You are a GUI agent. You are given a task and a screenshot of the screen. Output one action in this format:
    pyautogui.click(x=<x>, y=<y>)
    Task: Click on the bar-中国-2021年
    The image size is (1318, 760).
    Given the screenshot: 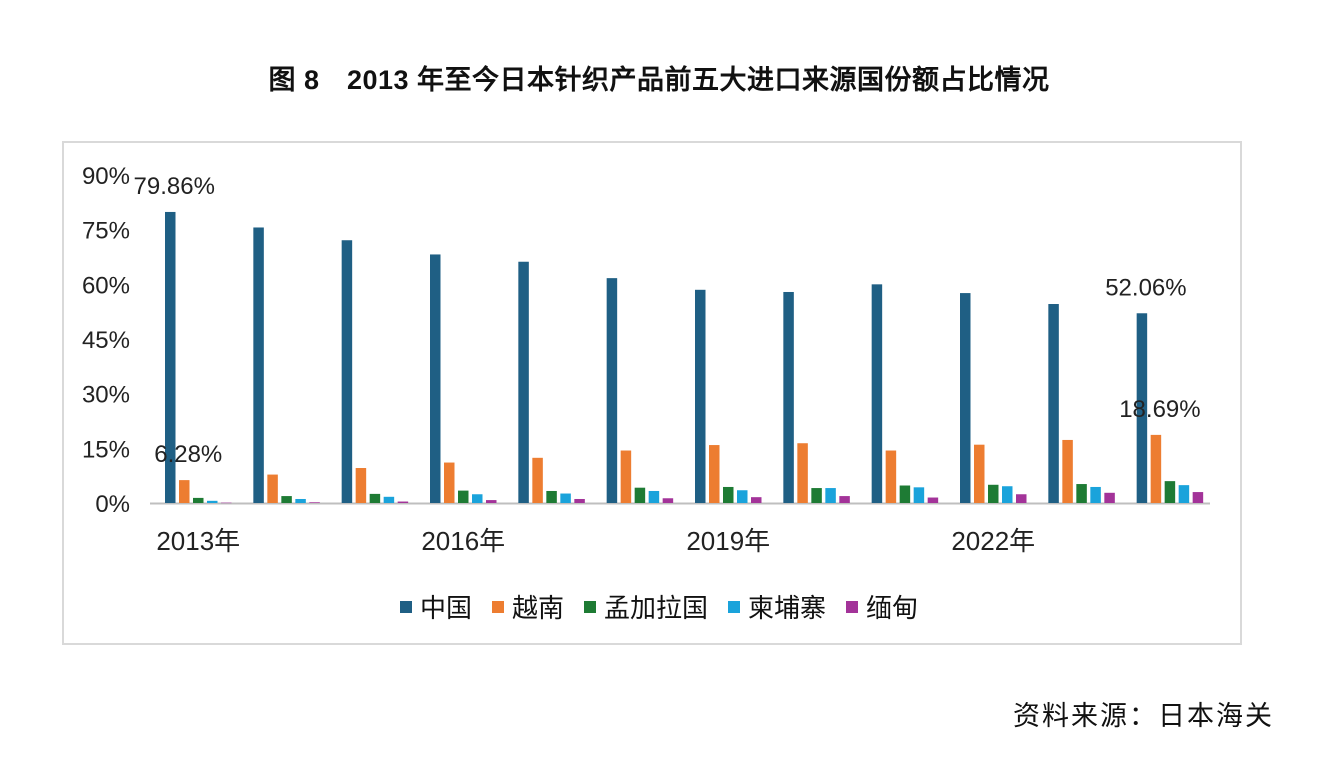 What is the action you would take?
    pyautogui.click(x=877, y=393)
    